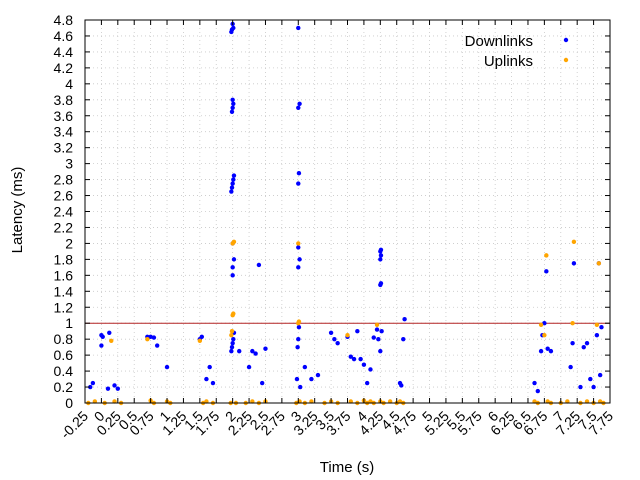 The width and height of the screenshot is (640, 480). What do you see at coordinates (64, 180) in the screenshot?
I see `y-tick-label: 2.8` at bounding box center [64, 180].